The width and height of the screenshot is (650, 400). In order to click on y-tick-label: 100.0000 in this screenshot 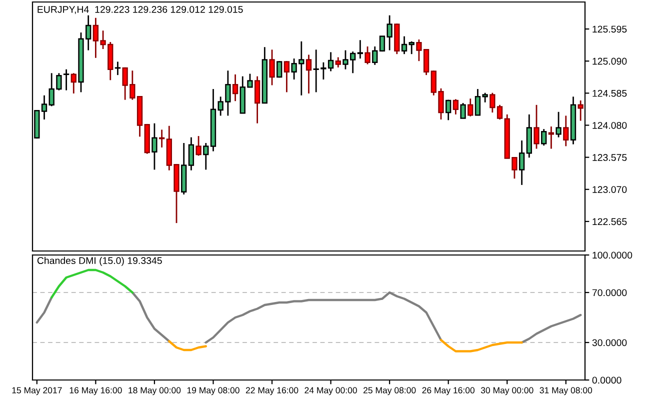, I will do `click(612, 255)`.